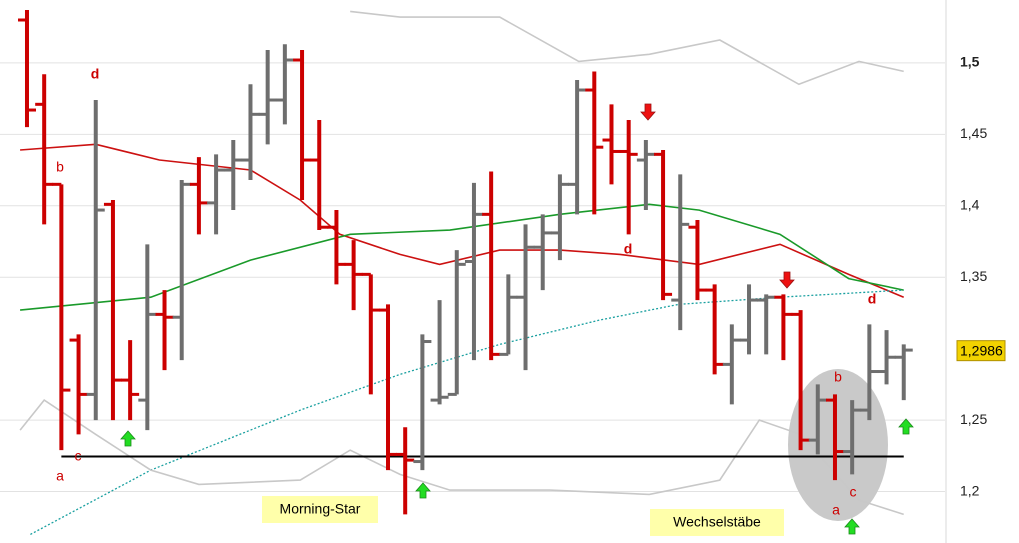 This screenshot has height=543, width=1019. Describe the element at coordinates (627, 48) in the screenshot. I see `indicator-line` at that location.